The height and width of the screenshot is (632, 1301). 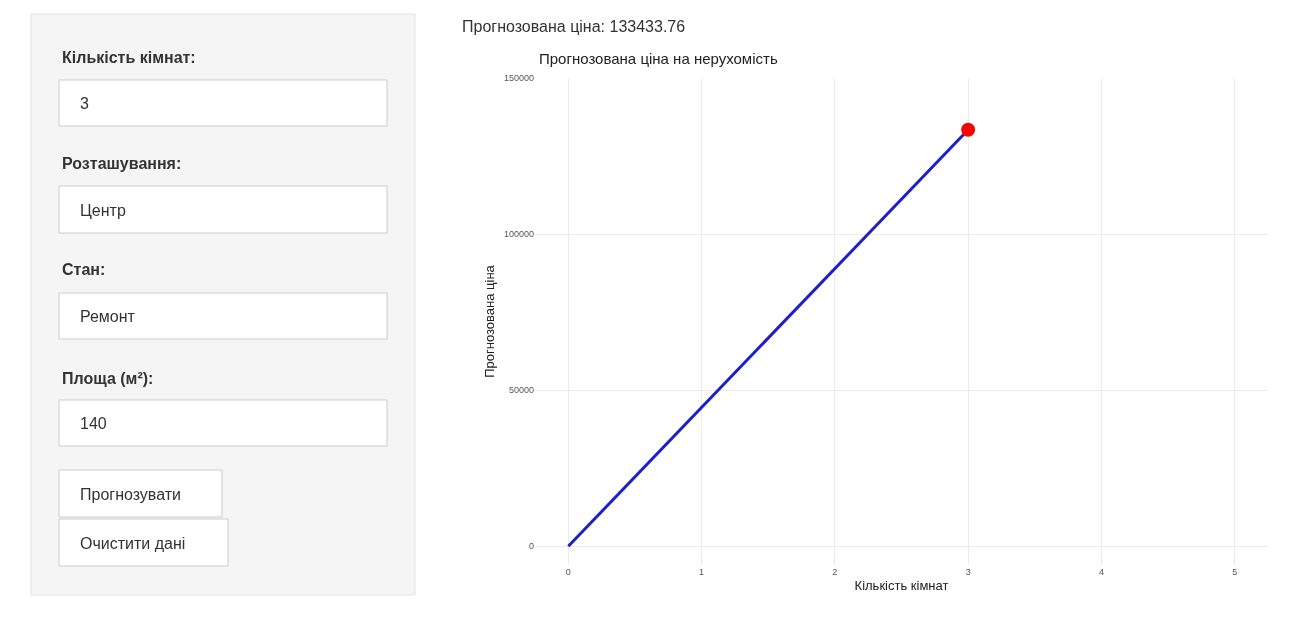 I want to click on y-tick-label: 50000, so click(x=521, y=390).